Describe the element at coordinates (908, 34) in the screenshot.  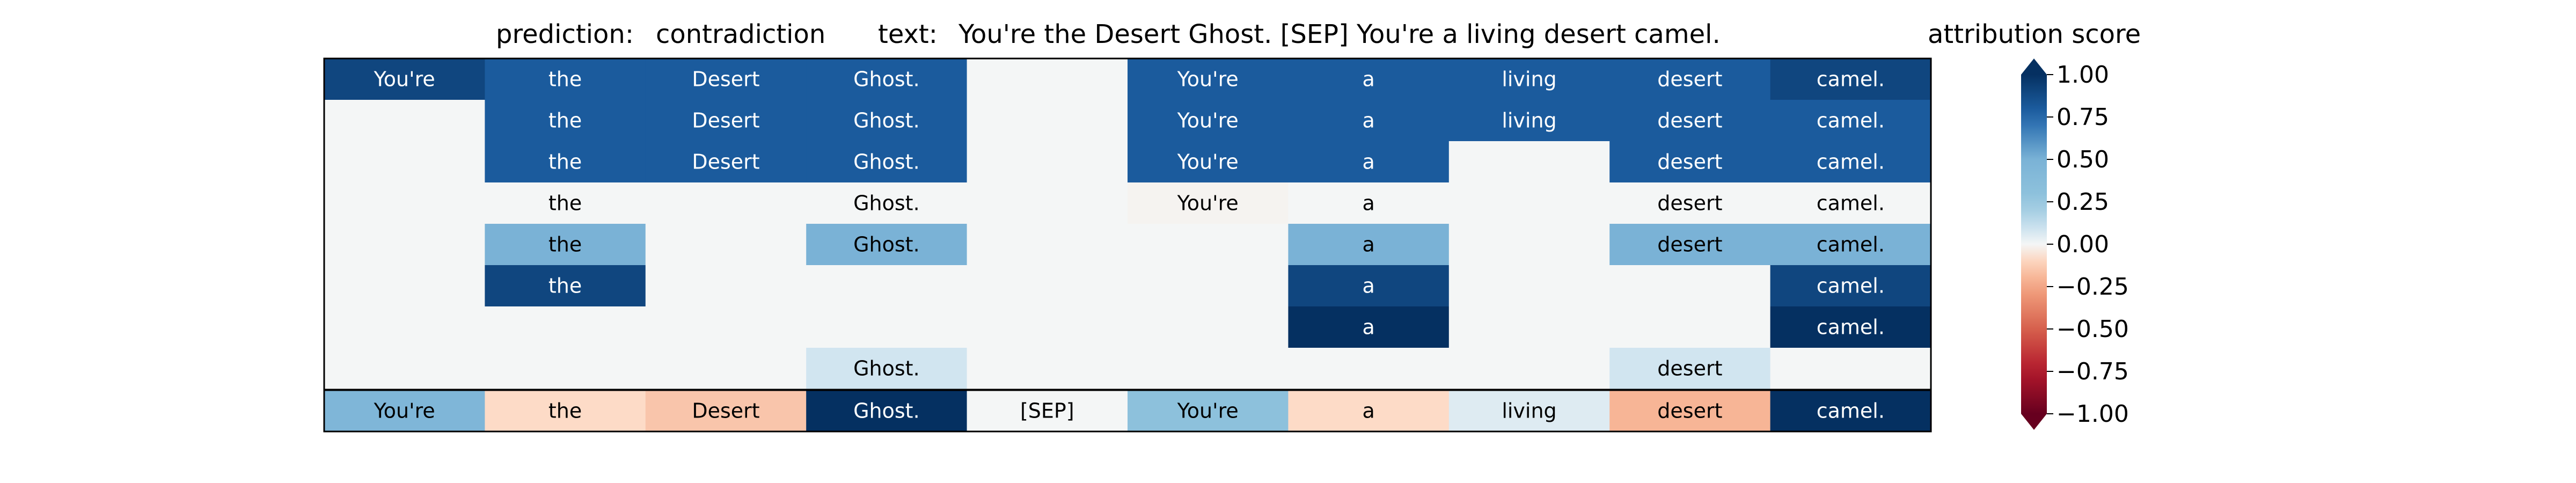
I see `text-label: text:` at that location.